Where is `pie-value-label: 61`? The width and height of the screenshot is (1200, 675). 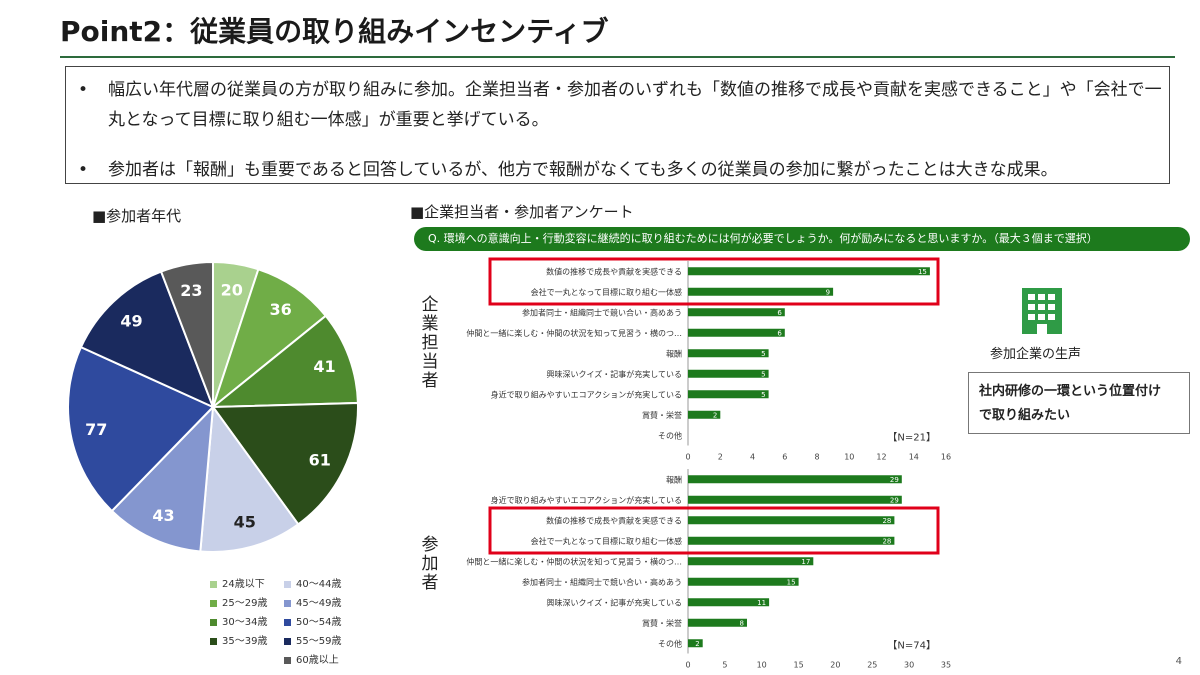
pie-value-label: 61 is located at coordinates (320, 460).